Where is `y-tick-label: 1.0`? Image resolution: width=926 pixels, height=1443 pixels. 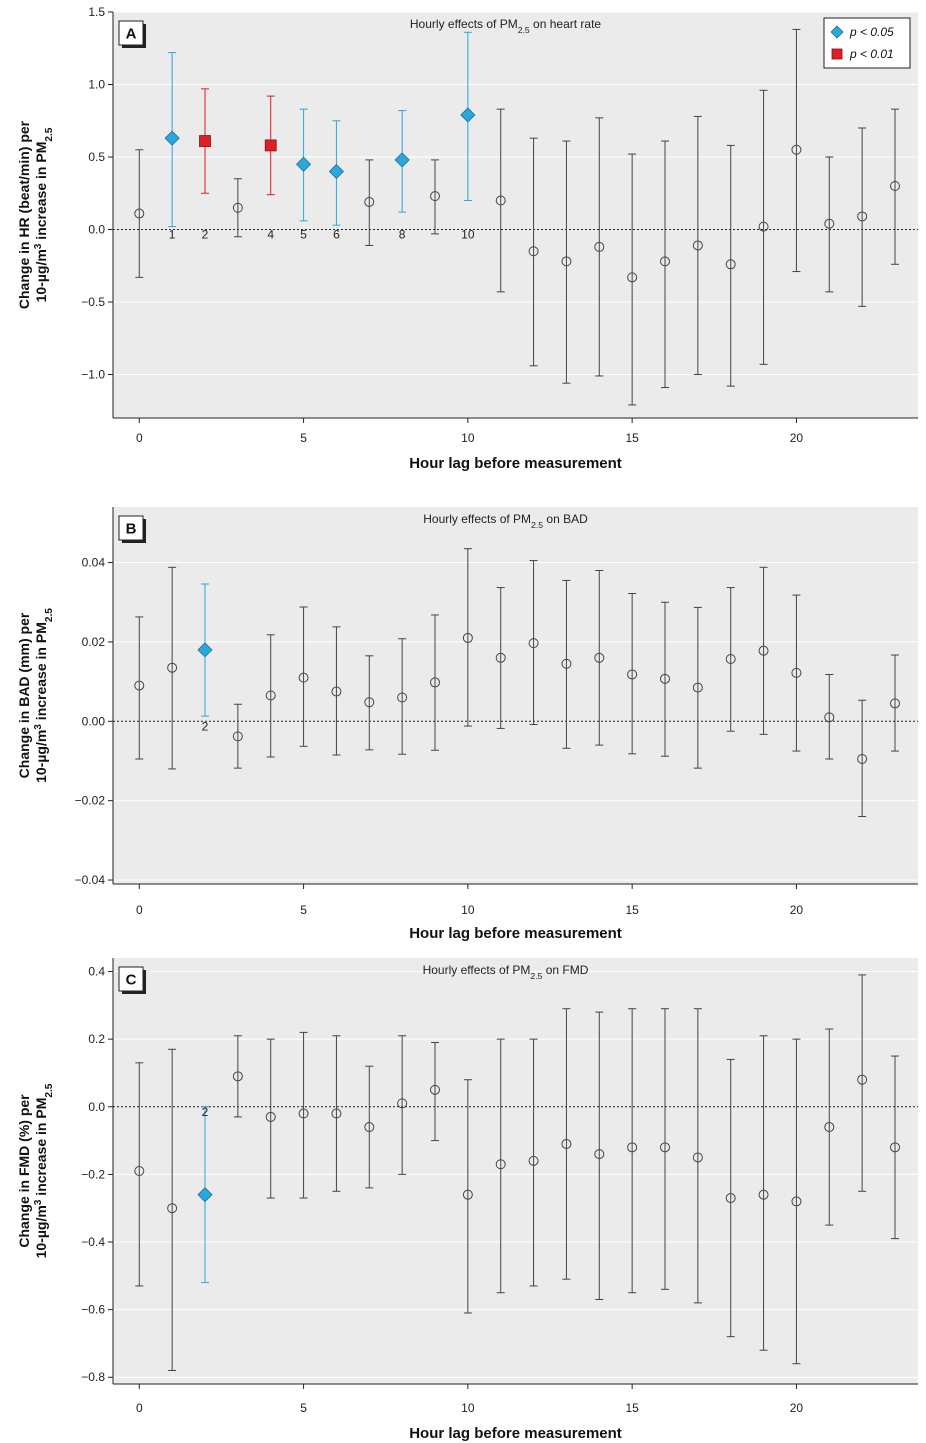 y-tick-label: 1.0 is located at coordinates (96, 85).